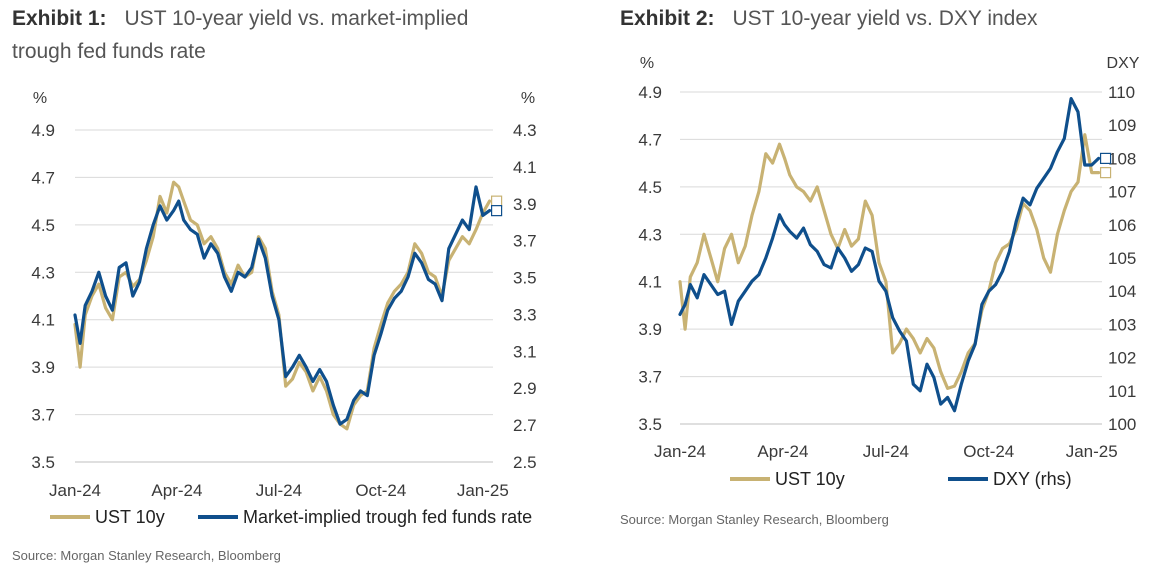 This screenshot has width=1168, height=577. I want to click on right-axis-unit: %, so click(528, 98).